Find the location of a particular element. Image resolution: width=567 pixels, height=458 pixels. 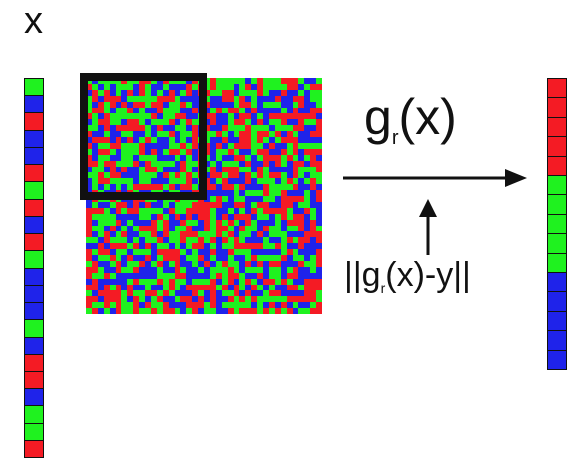

output-vector-cell is located at coordinates (557, 321).